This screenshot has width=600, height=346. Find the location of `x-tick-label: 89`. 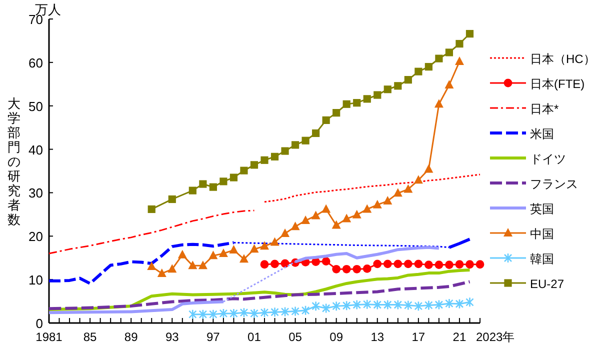

x-tick-label: 89 is located at coordinates (131, 337).